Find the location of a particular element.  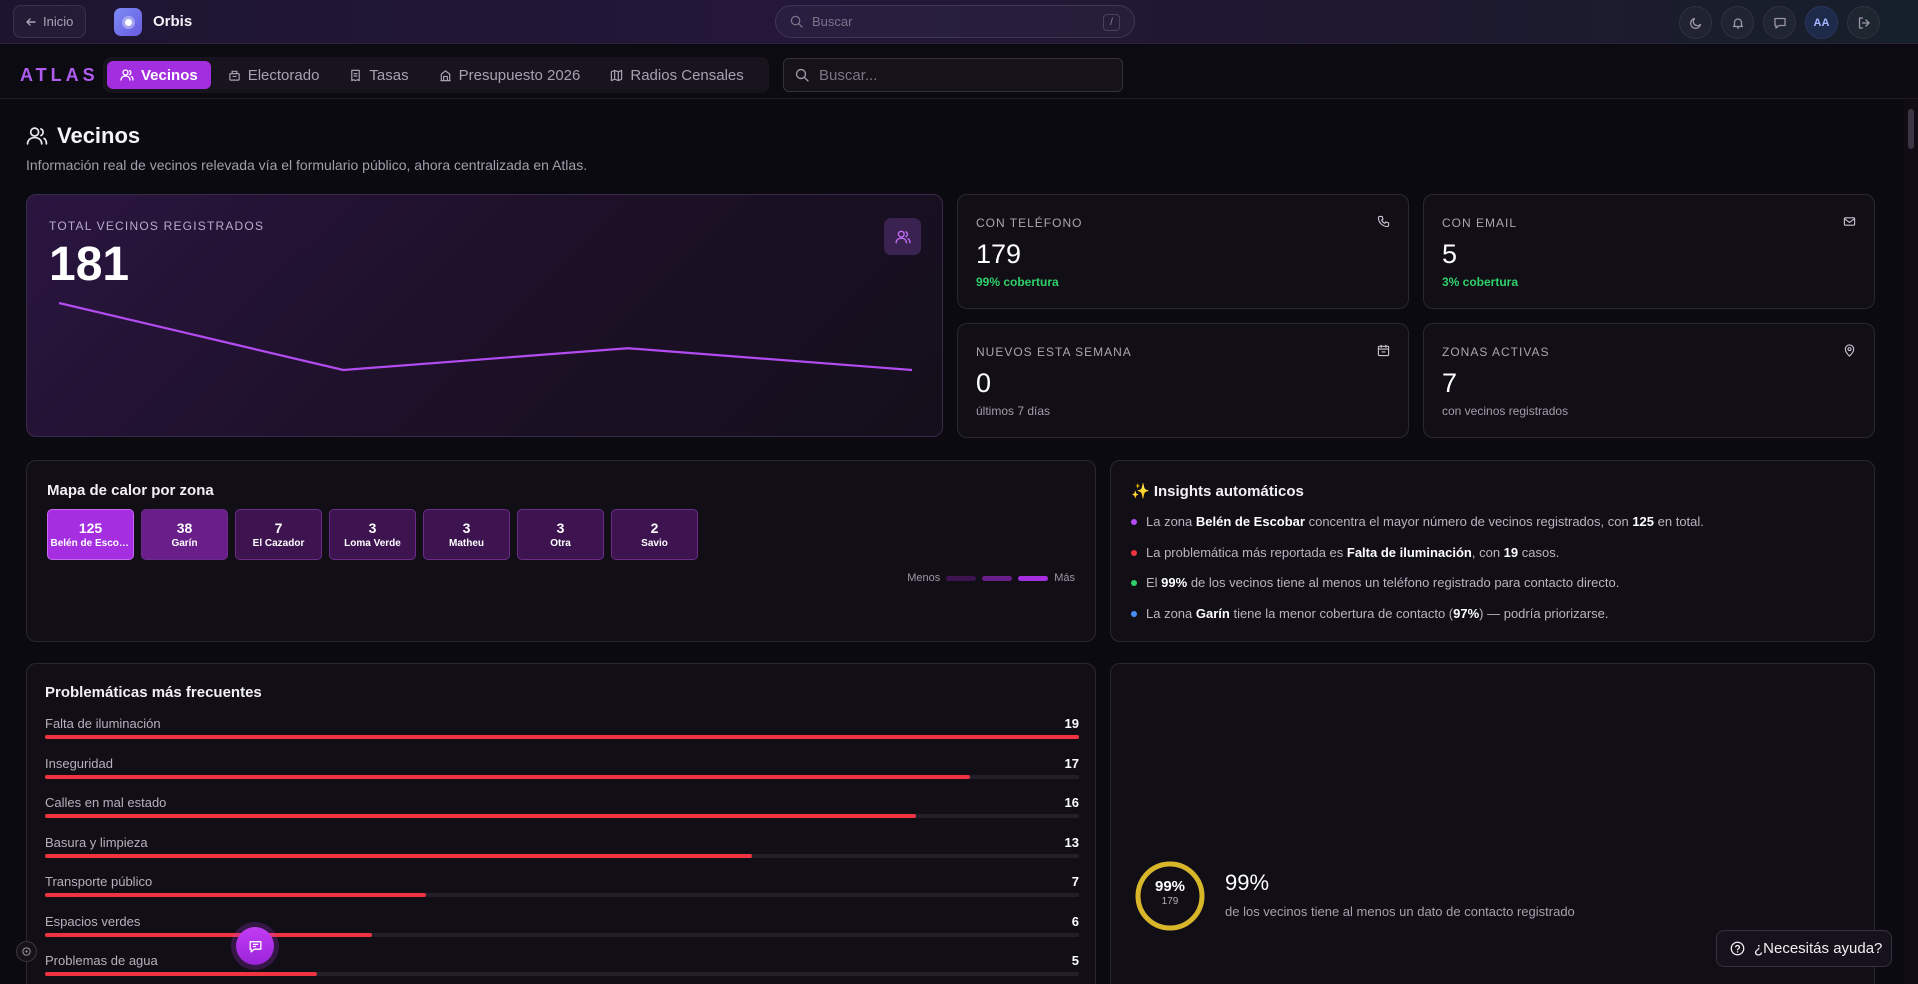

tab-radios-censales: Radios Censales is located at coordinates (676, 75).